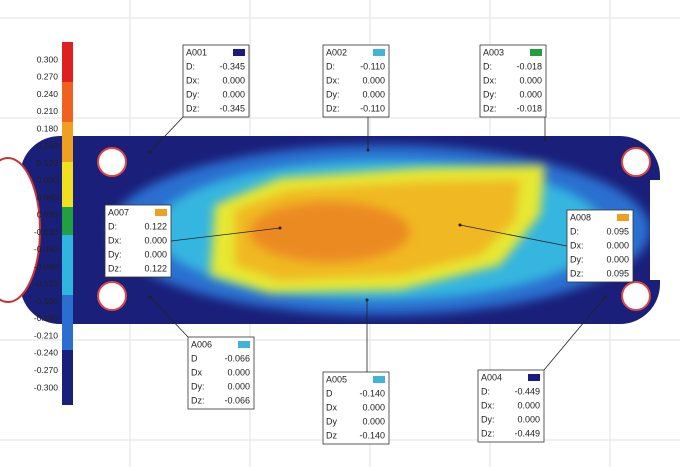 This screenshot has width=680, height=467. I want to click on annotation-box: A005 D -0.140 Dx 0.000 Dy 0.000 Dz -0.140, so click(356, 408).